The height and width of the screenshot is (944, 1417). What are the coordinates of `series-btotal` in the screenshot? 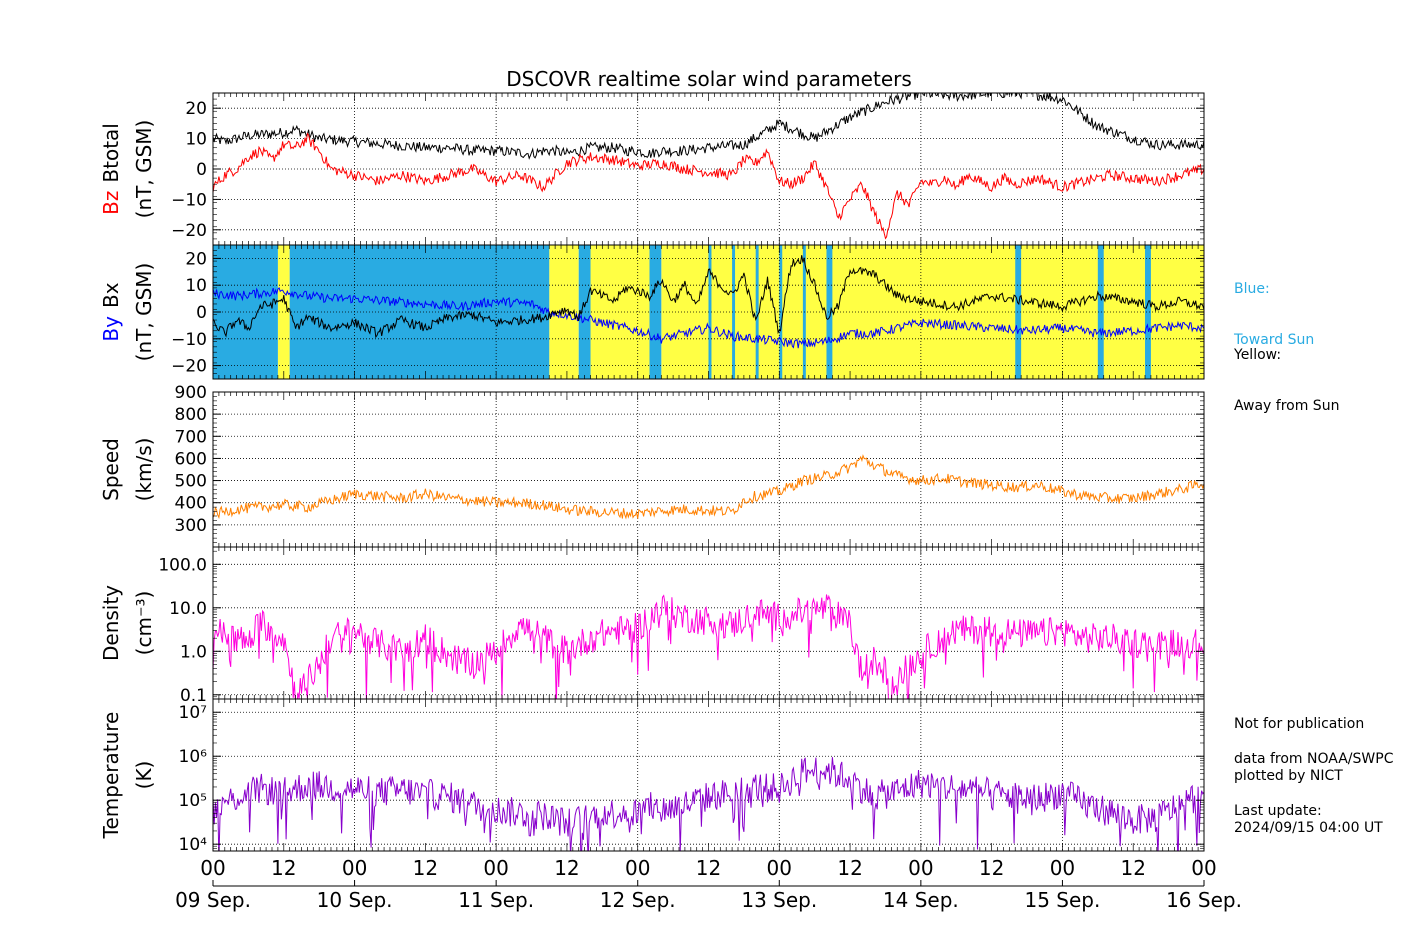 It's located at (708, 126).